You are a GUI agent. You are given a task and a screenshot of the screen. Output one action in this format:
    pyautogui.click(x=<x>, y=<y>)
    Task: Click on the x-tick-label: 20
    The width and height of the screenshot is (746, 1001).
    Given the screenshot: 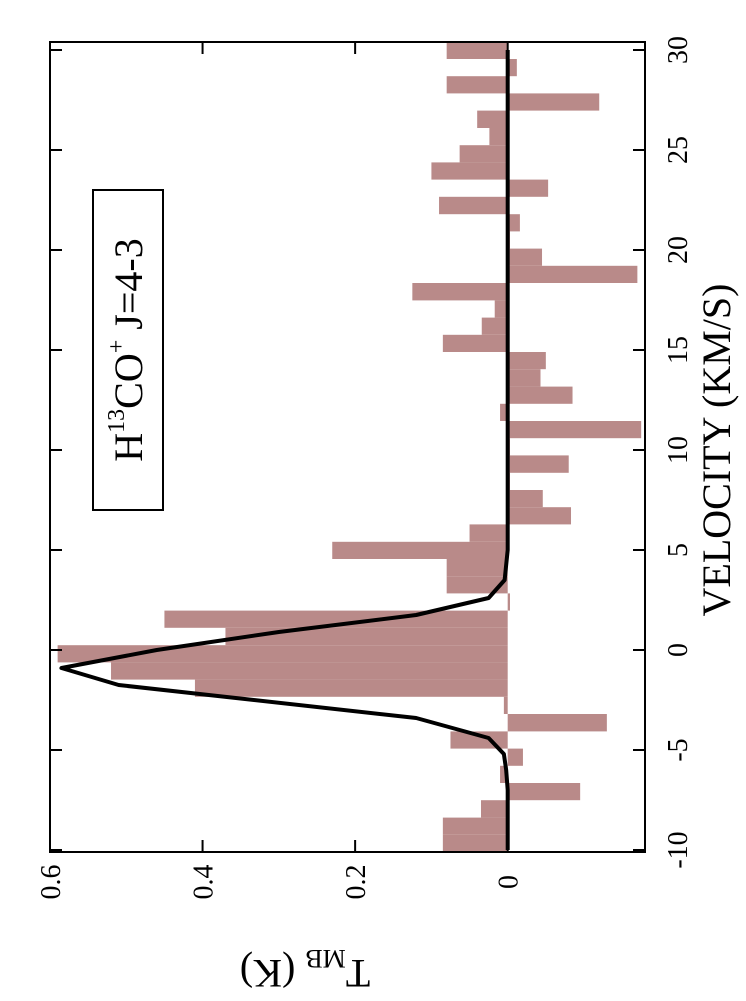 What is the action you would take?
    pyautogui.click(x=678, y=250)
    